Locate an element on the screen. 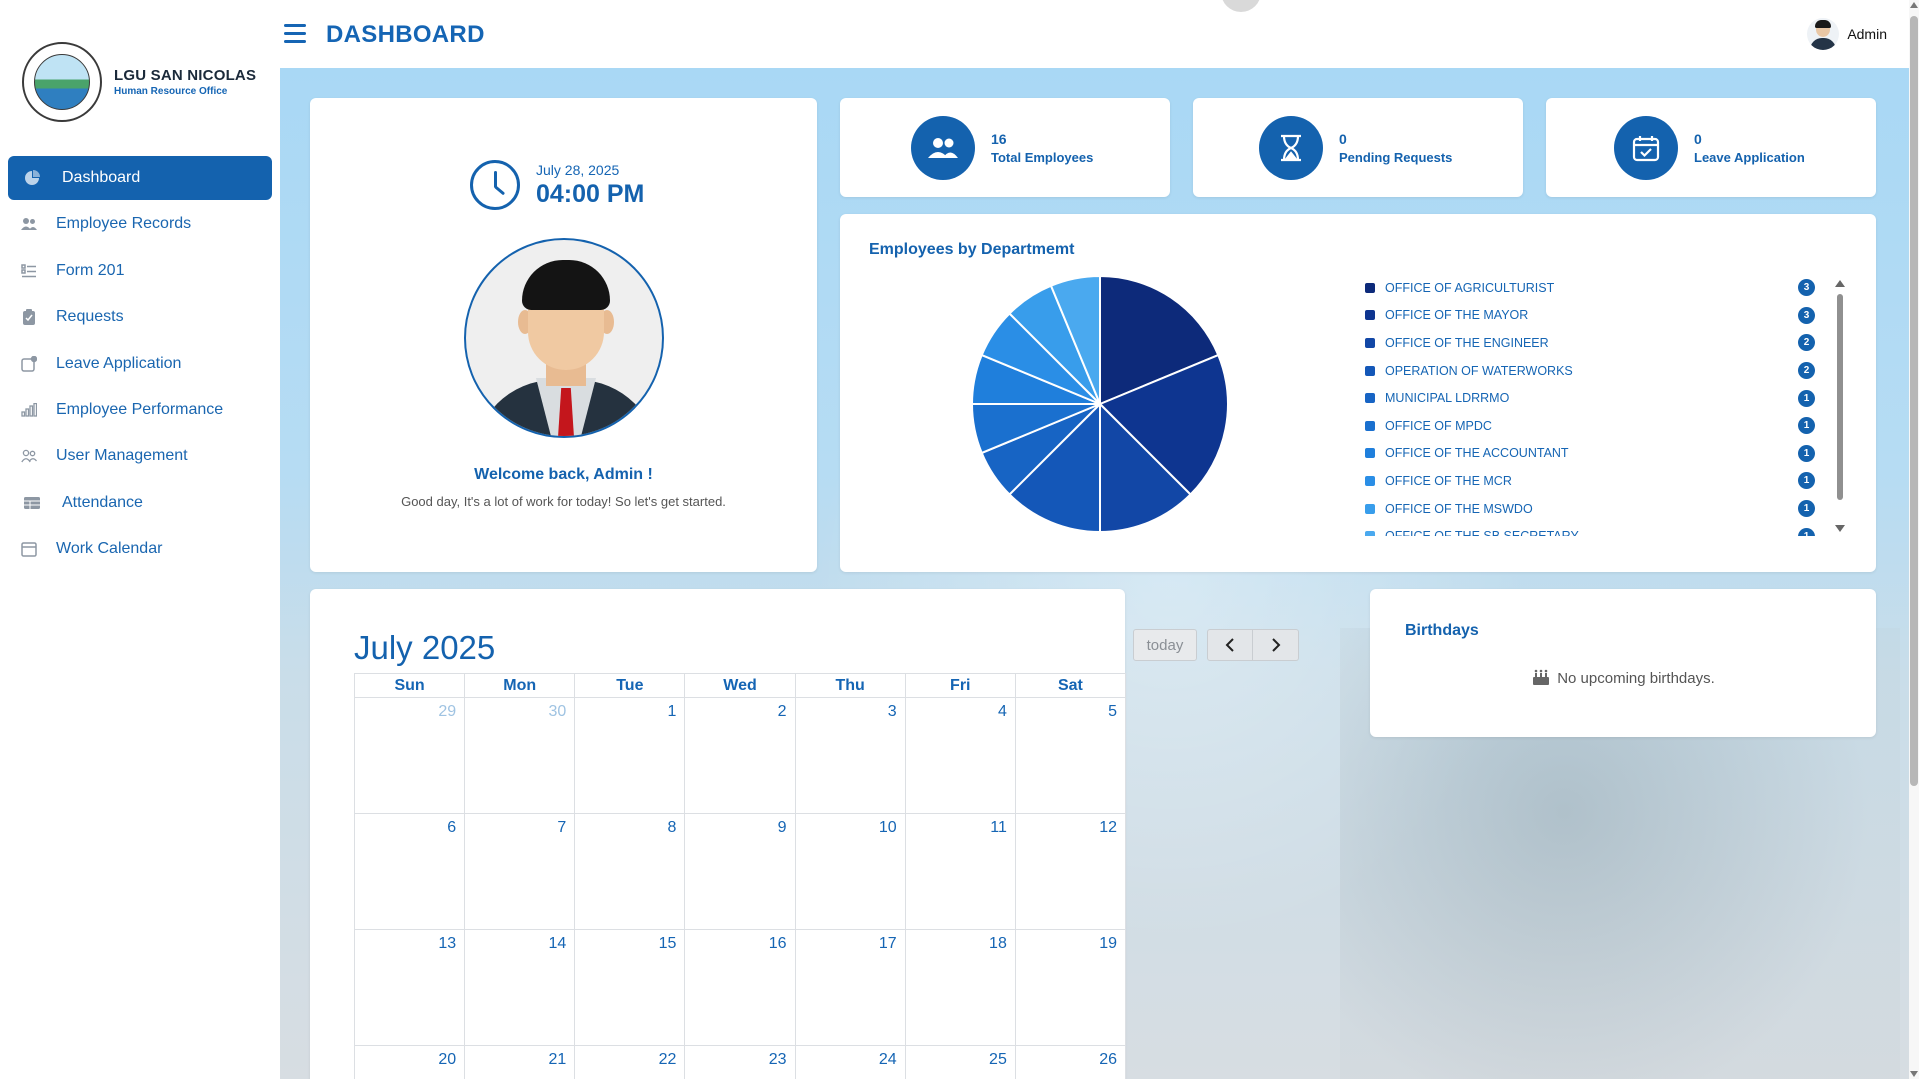 Image resolution: width=1919 pixels, height=1079 pixels. stat-card-pending-requests: 0 Pending Requests is located at coordinates (1358, 147).